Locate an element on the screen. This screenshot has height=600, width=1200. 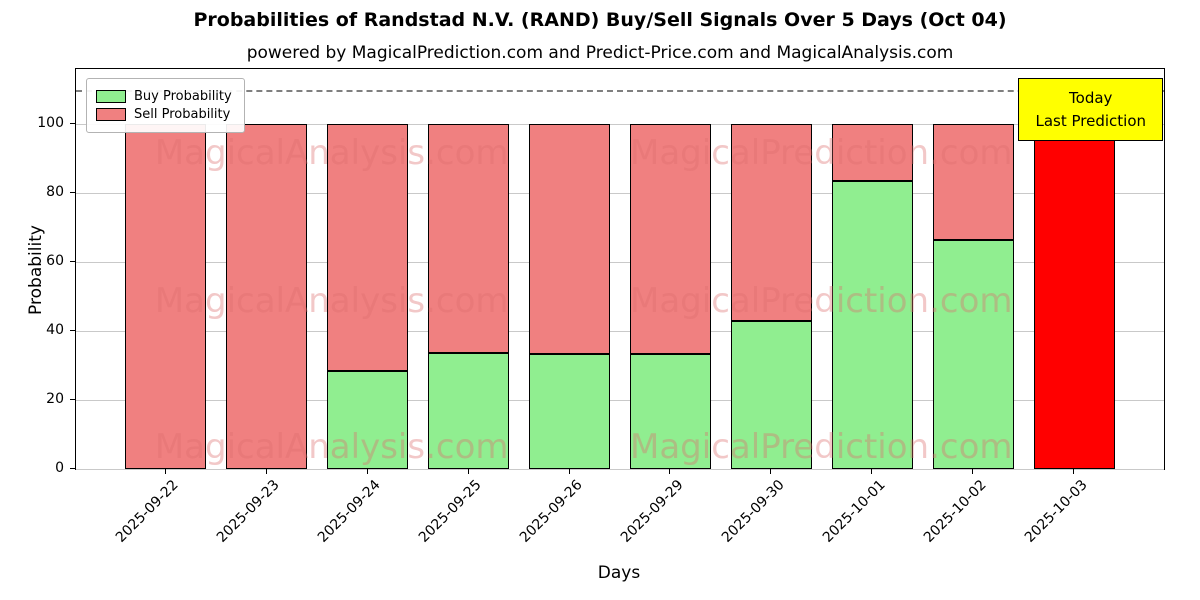
threshold-dashed-line is located at coordinates (620, 90).